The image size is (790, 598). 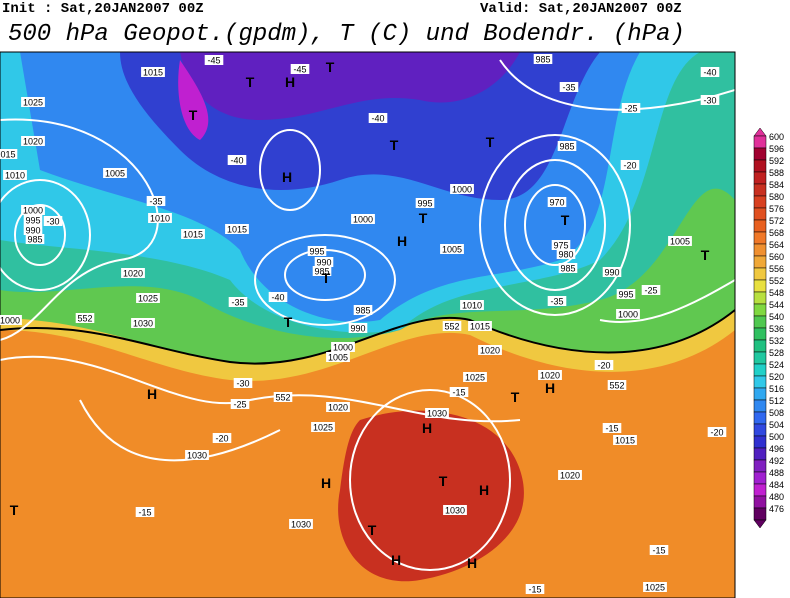 What do you see at coordinates (776, 137) in the screenshot?
I see `colorbar-label: 600` at bounding box center [776, 137].